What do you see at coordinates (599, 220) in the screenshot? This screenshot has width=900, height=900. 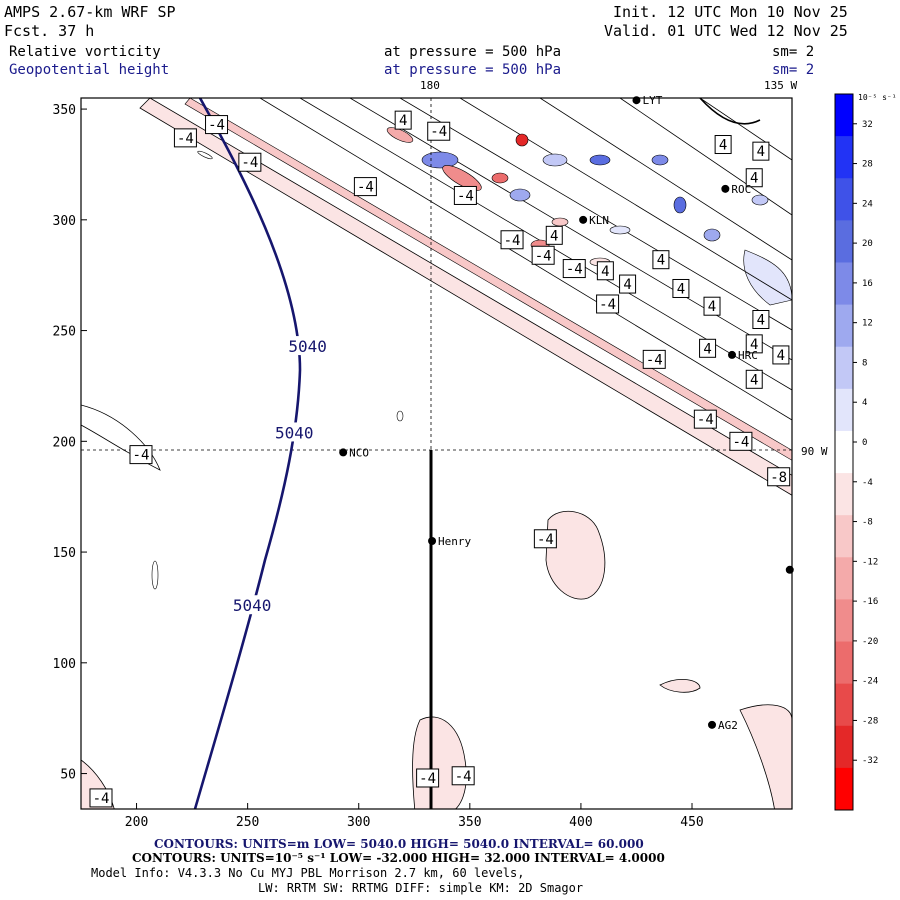 I see `station-label: KLN` at bounding box center [599, 220].